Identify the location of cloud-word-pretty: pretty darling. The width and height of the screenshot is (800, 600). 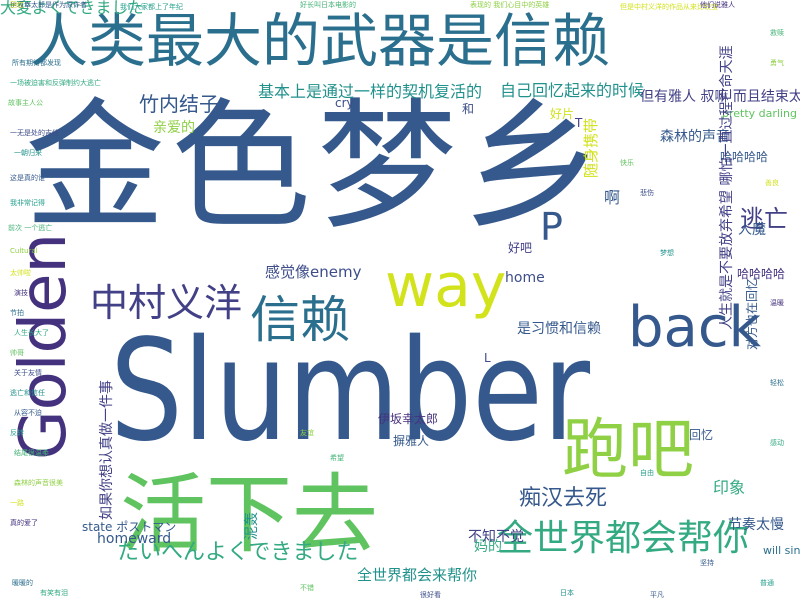
(759, 113).